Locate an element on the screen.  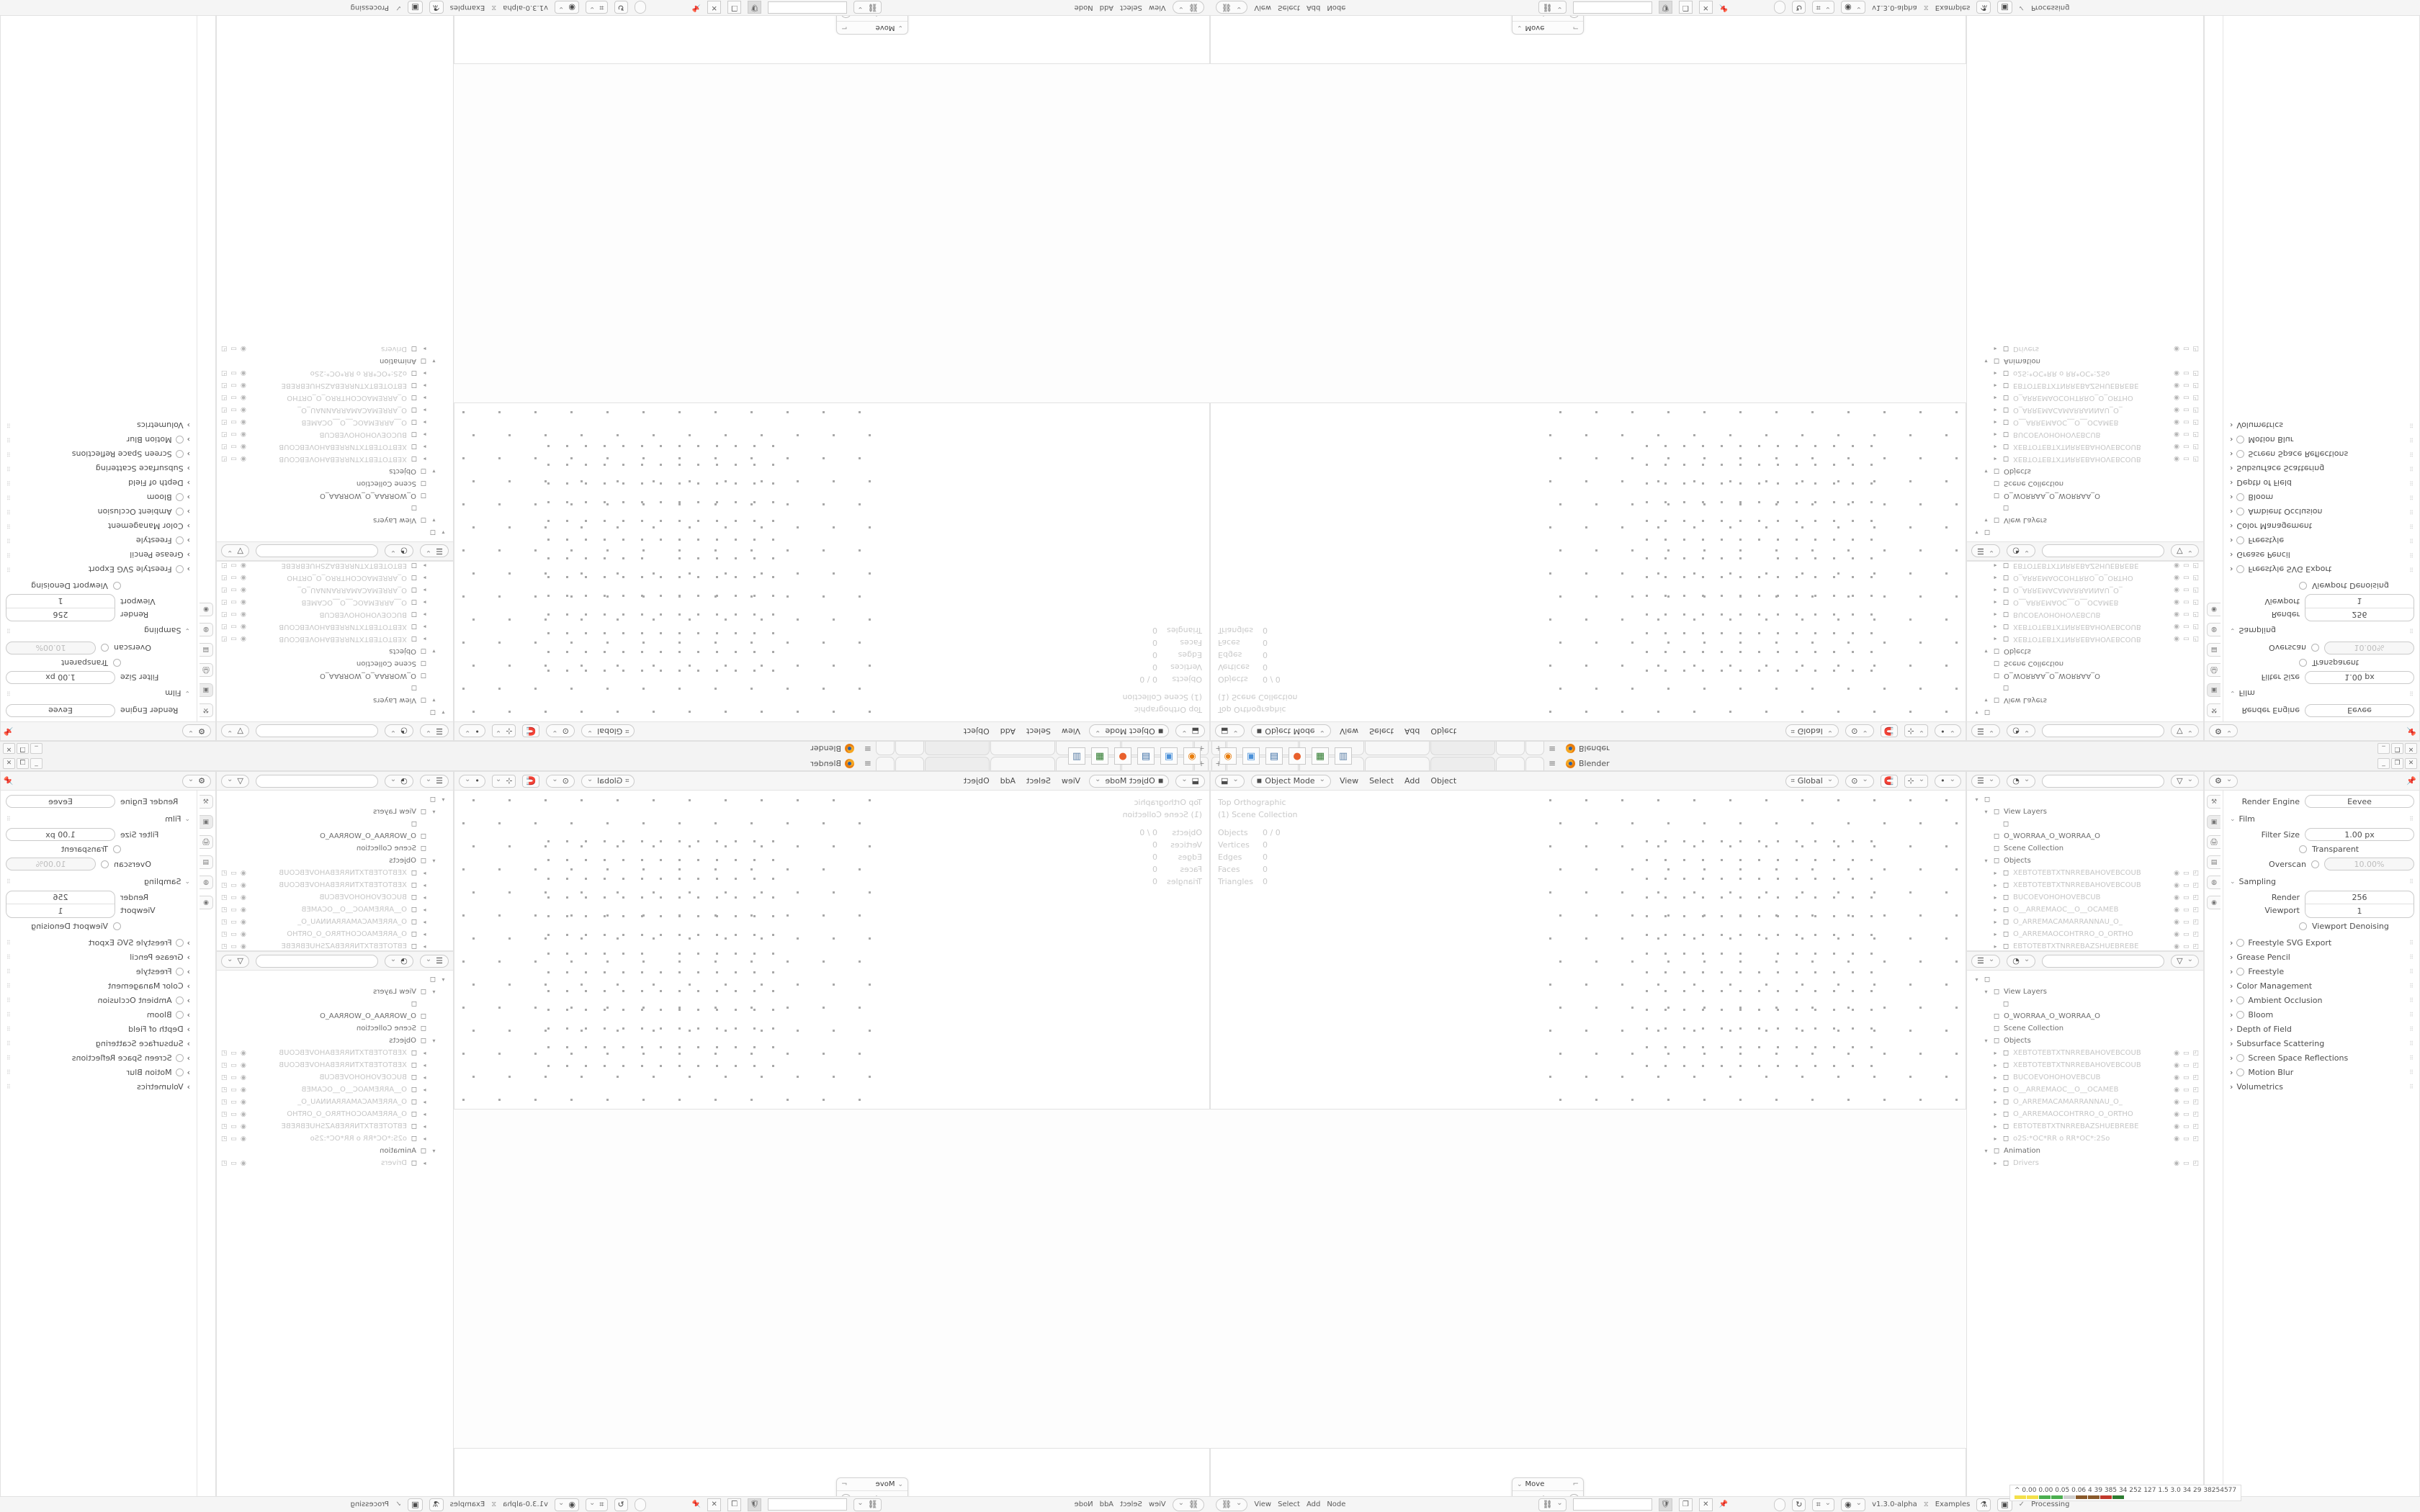
sv-undo-icon: ↻ is located at coordinates (1799, 7).